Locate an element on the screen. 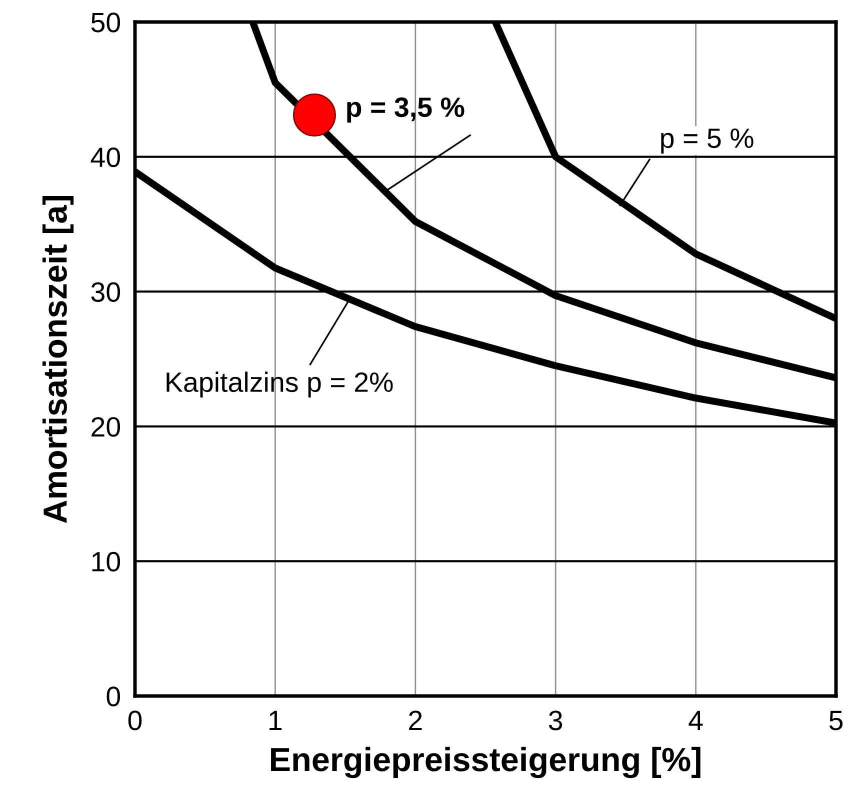 This screenshot has height=802, width=846. x-tick-label: 5 is located at coordinates (836, 720).